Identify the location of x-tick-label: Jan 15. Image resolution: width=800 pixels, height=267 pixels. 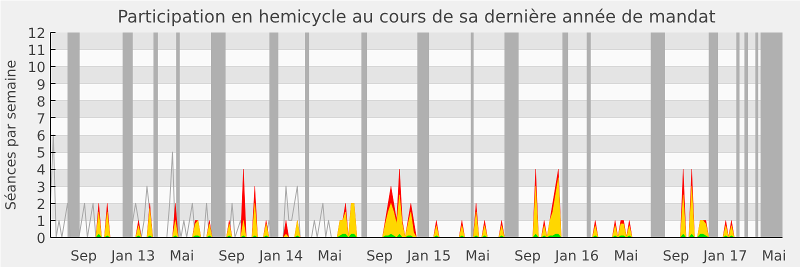
(428, 256).